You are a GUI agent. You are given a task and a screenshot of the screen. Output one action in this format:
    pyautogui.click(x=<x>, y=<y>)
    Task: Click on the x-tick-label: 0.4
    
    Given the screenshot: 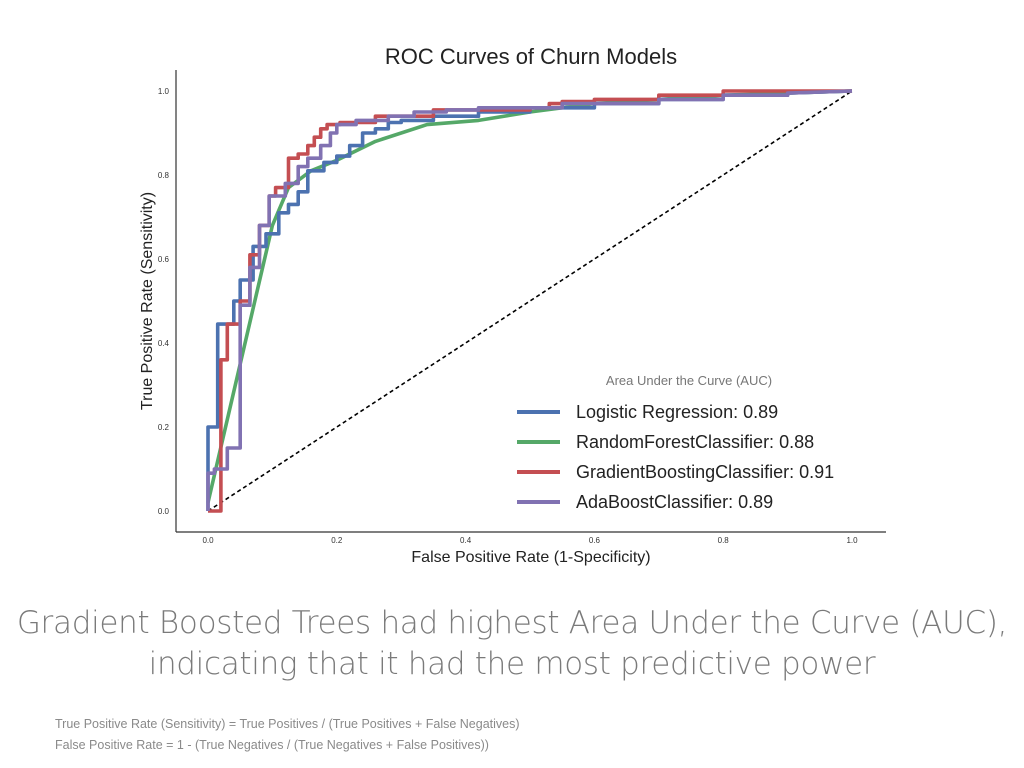 What is the action you would take?
    pyautogui.click(x=466, y=540)
    